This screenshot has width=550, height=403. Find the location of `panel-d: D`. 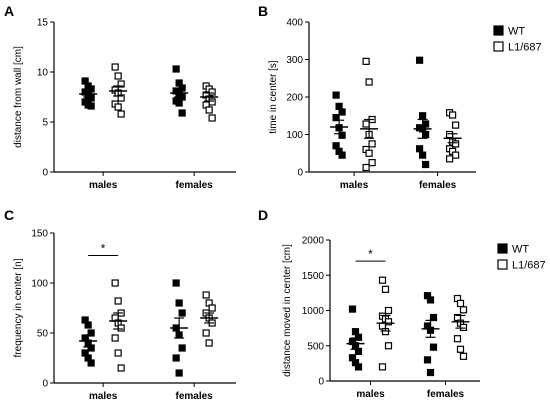

panel-d: D is located at coordinates (263, 215).